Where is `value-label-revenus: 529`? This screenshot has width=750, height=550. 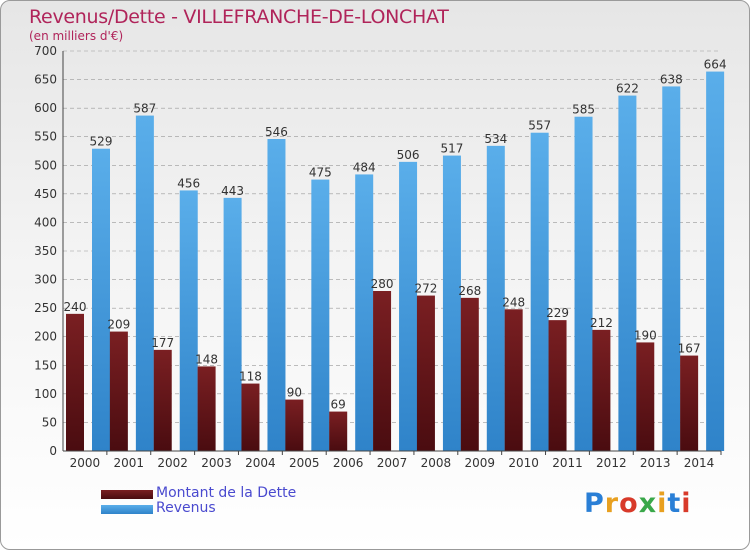
value-label-revenus: 529 is located at coordinates (101, 142).